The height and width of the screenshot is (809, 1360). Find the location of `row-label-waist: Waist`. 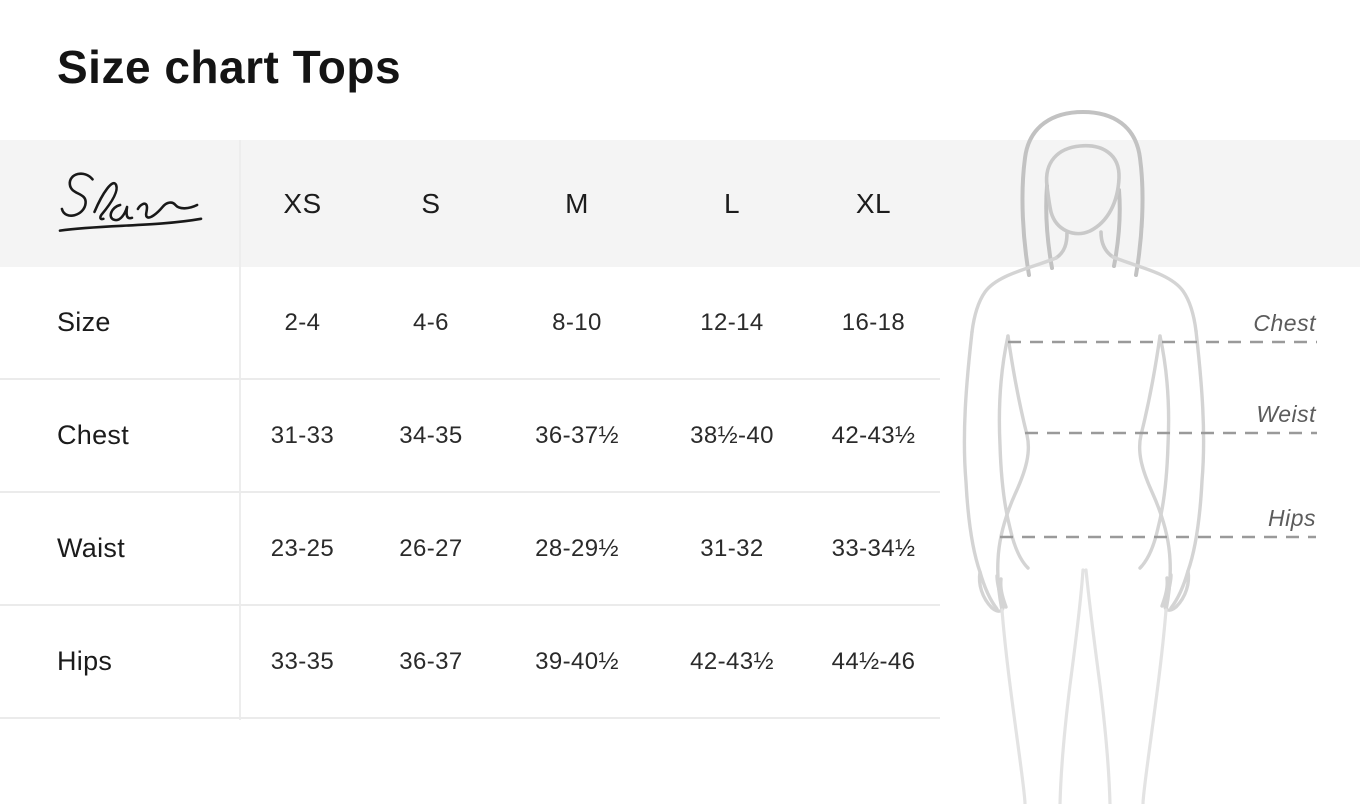

row-label-waist: Waist is located at coordinates (91, 548).